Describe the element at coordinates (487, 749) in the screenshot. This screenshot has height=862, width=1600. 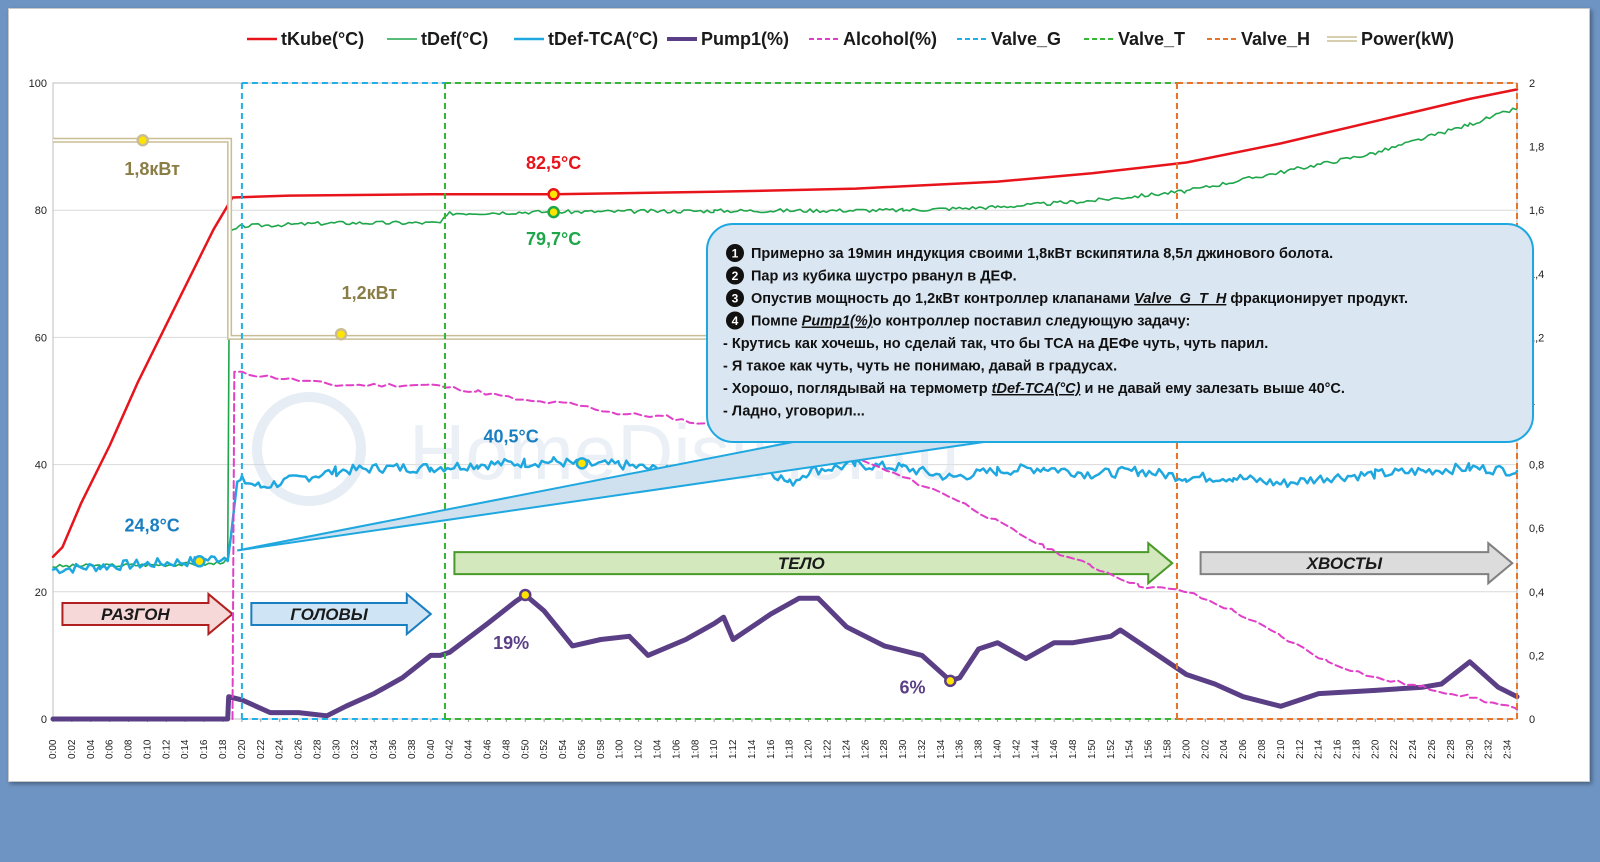
I see `x-tick-label: 0:46` at that location.